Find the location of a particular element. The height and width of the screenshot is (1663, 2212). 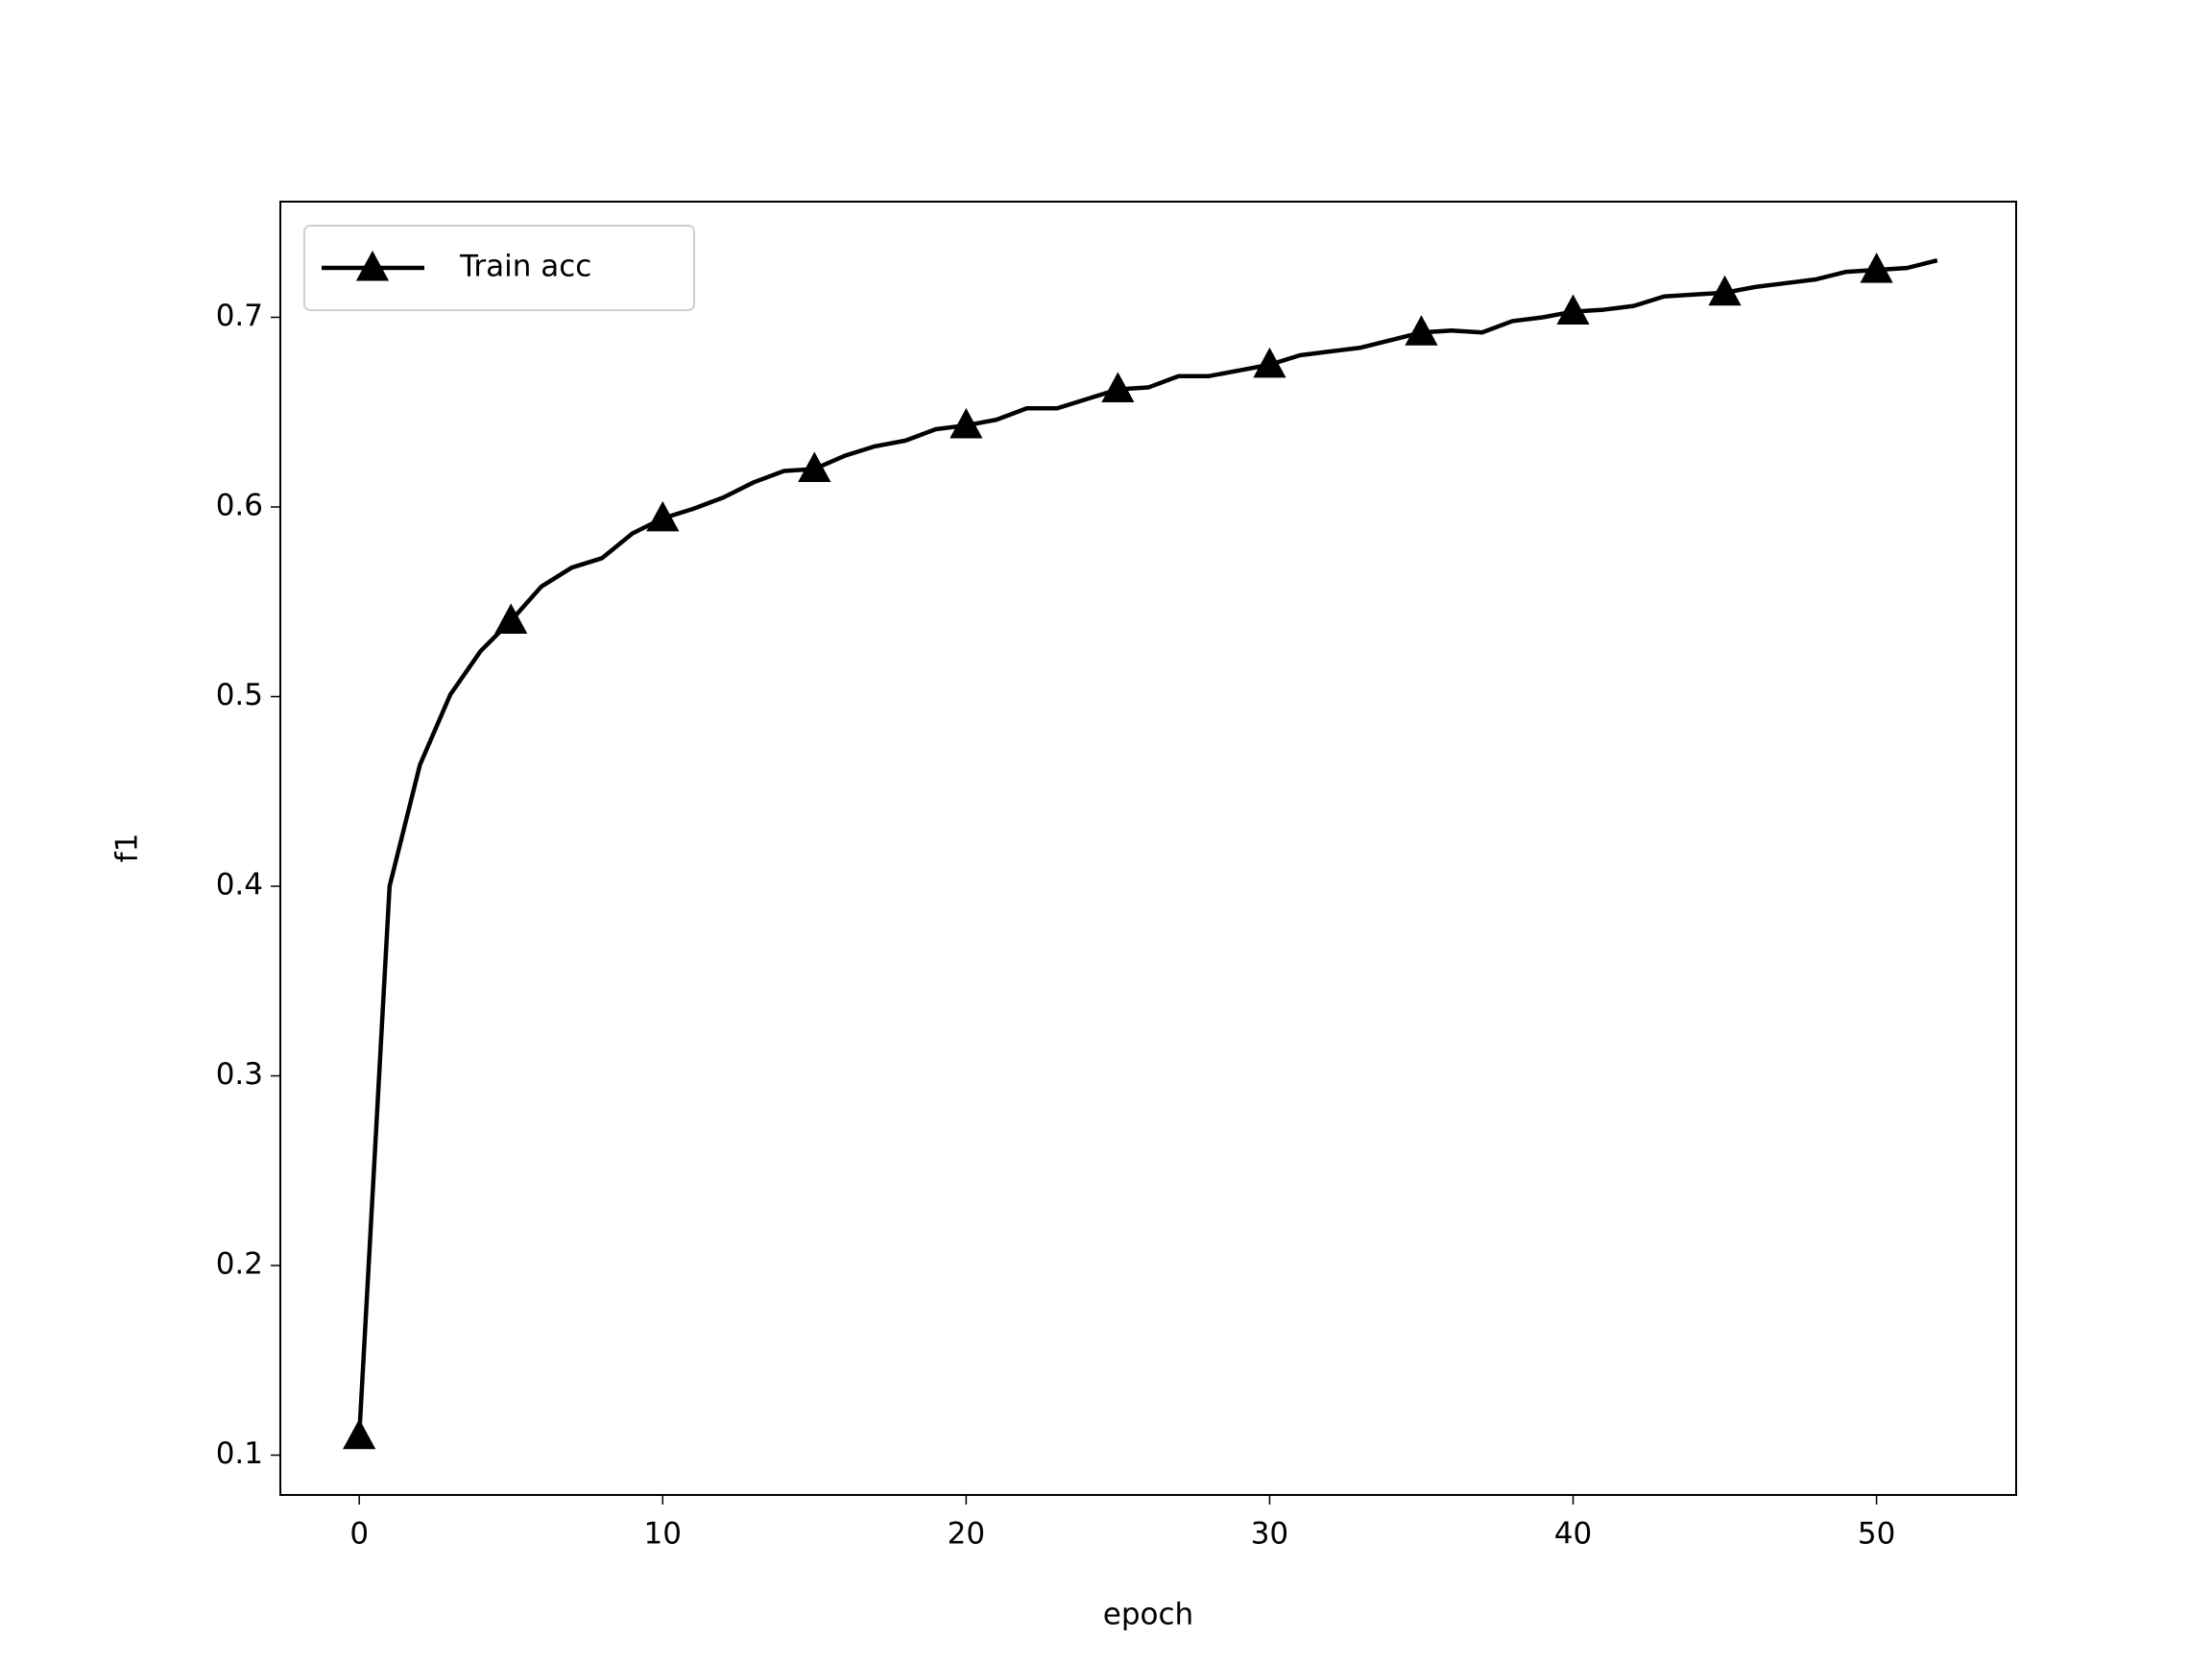

y-tick-label: 0.2 is located at coordinates (239, 1264).